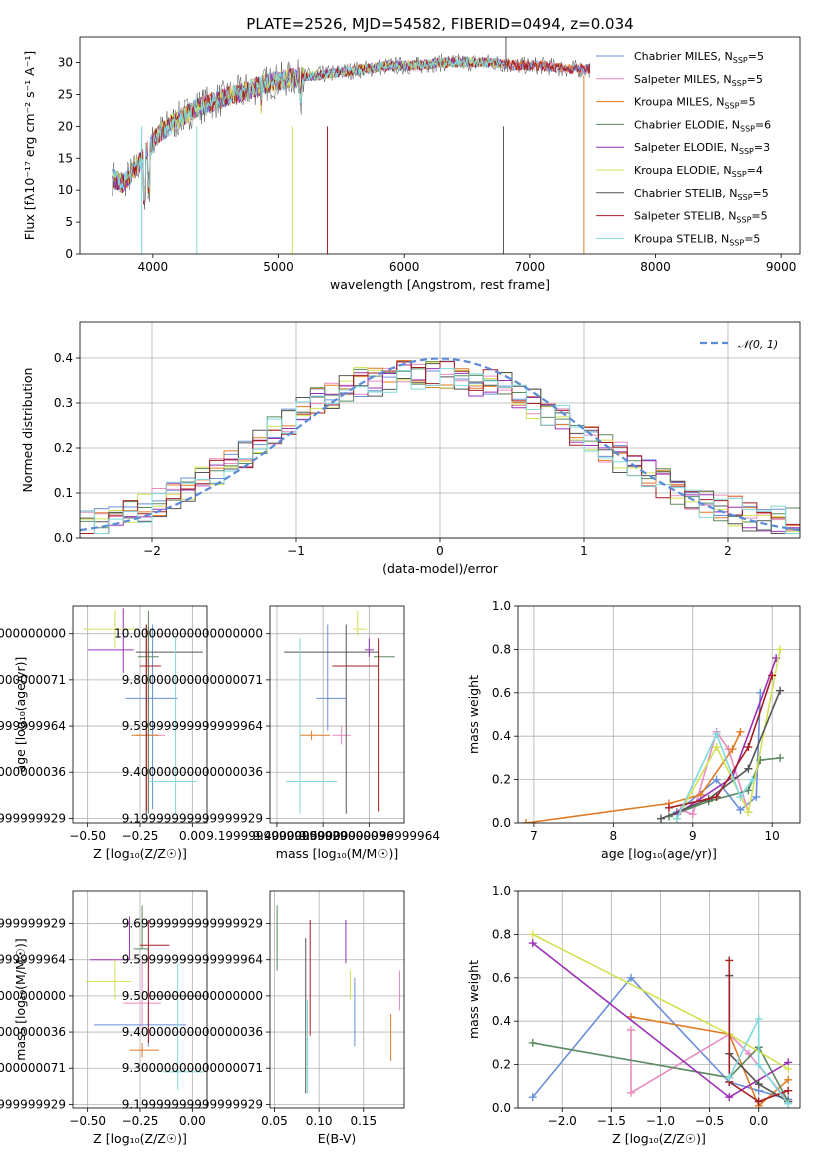 Image resolution: width=819 pixels, height=1174 pixels. I want to click on x-tick-label: 9.19999999999999929, so click(276, 836).